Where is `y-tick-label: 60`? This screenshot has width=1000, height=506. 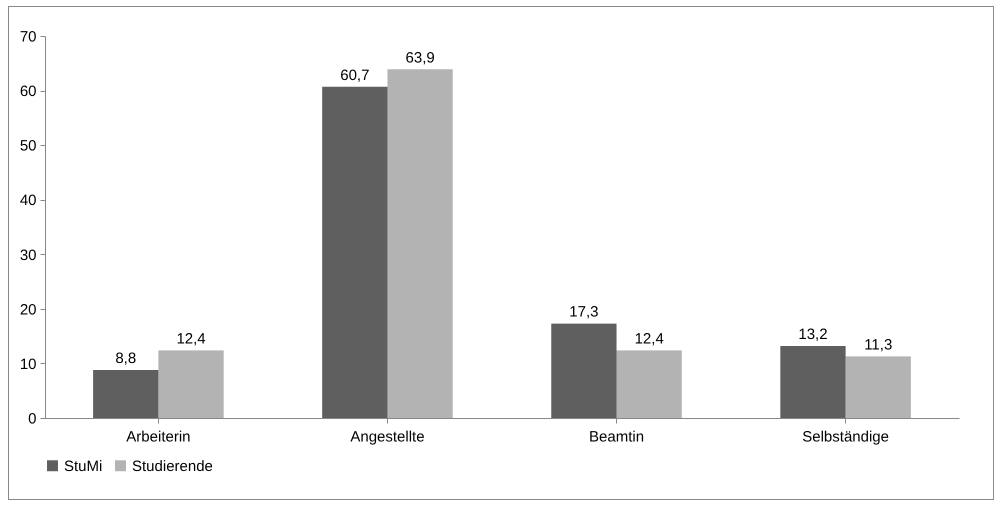
y-tick-label: 60 is located at coordinates (28, 91).